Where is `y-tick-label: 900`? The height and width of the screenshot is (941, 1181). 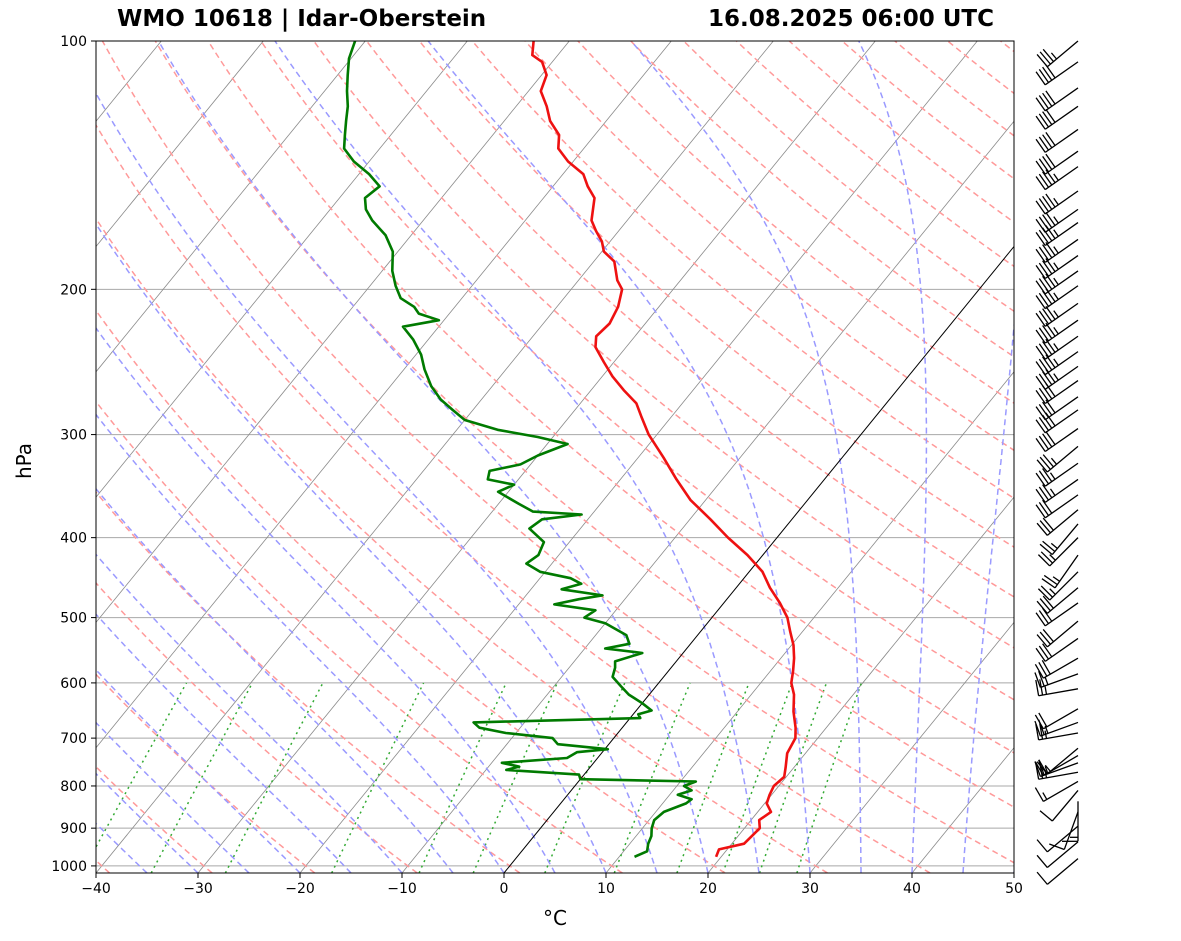
y-tick-label: 900 is located at coordinates (73, 829).